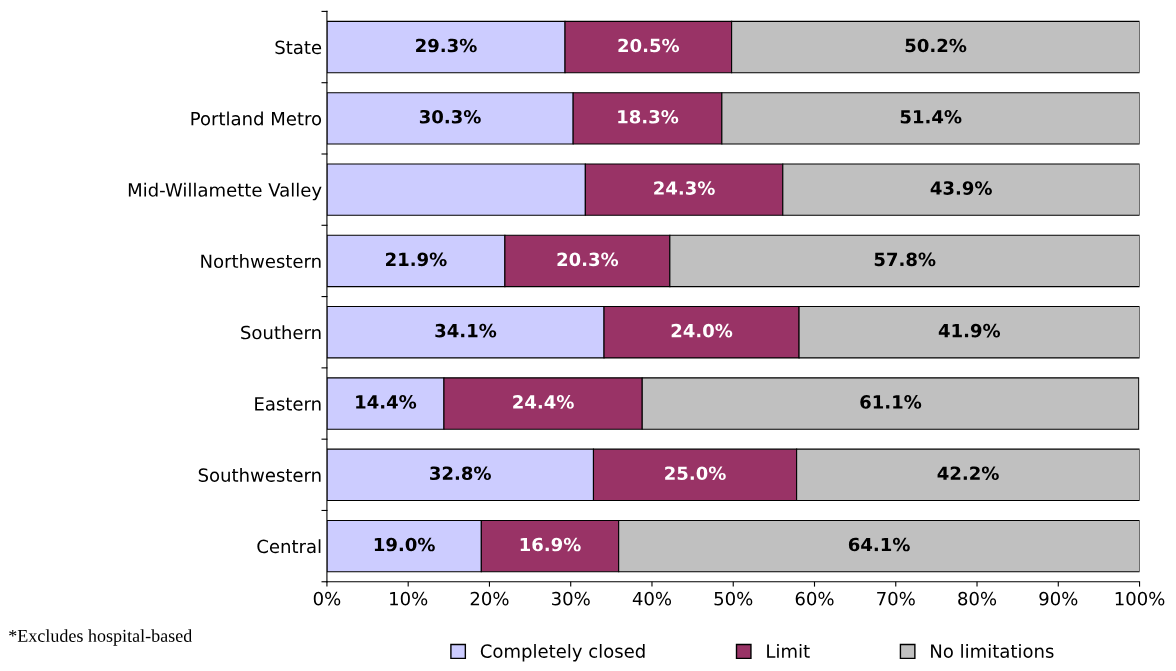 The height and width of the screenshot is (671, 1176). I want to click on data-label: 20.3%, so click(588, 259).